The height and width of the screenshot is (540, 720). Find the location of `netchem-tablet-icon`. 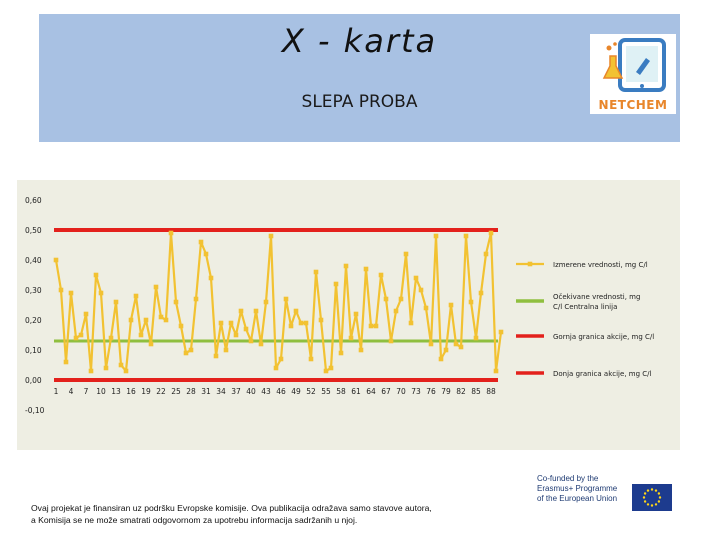

netchem-tablet-icon is located at coordinates (634, 65).